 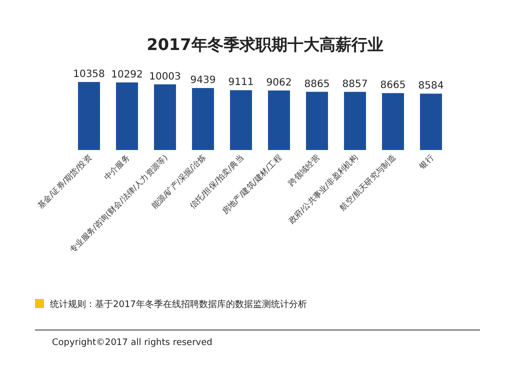 I want to click on x-tick-label: 中介服务, so click(x=117, y=167).